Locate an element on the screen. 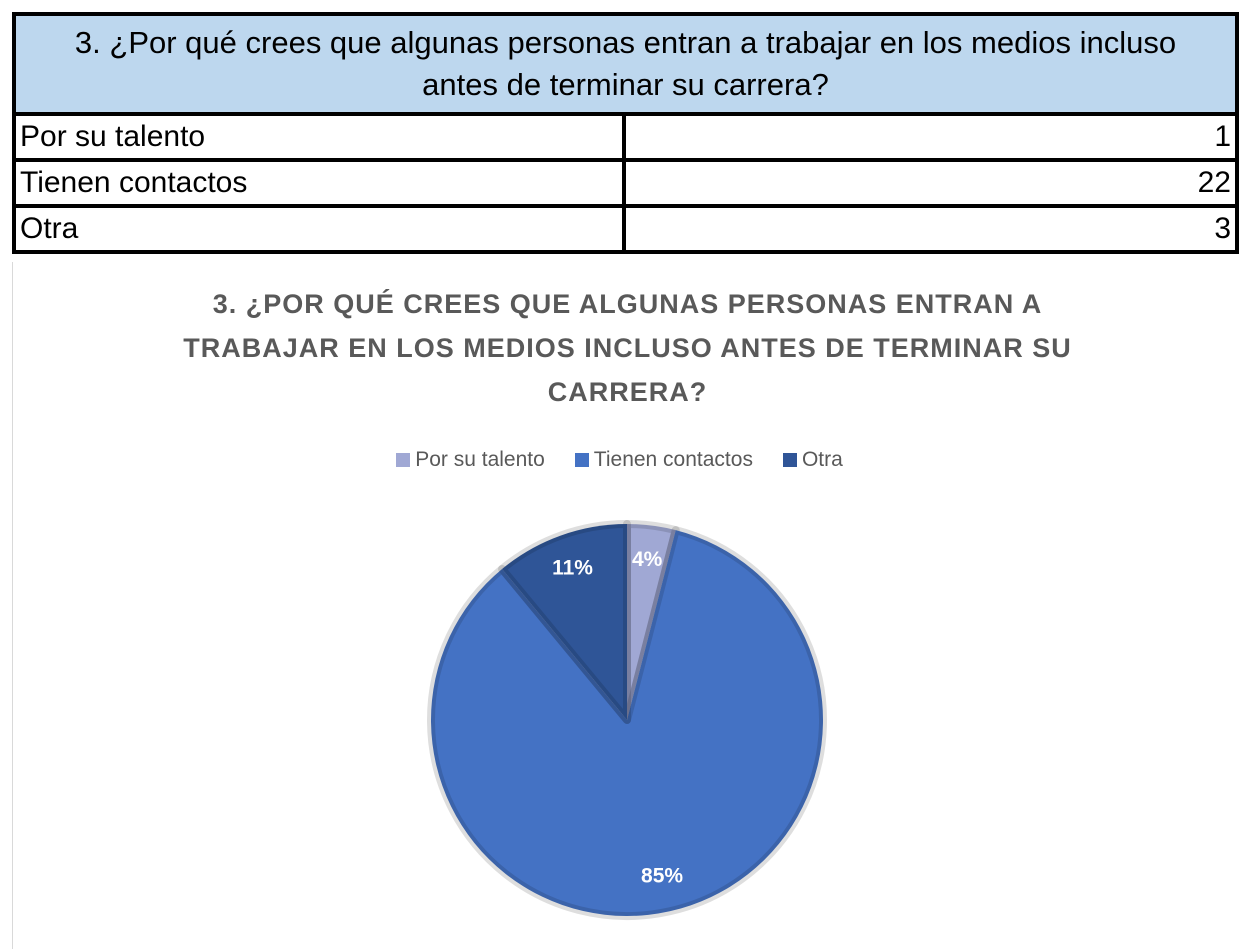  row-value: 3 is located at coordinates (930, 229).